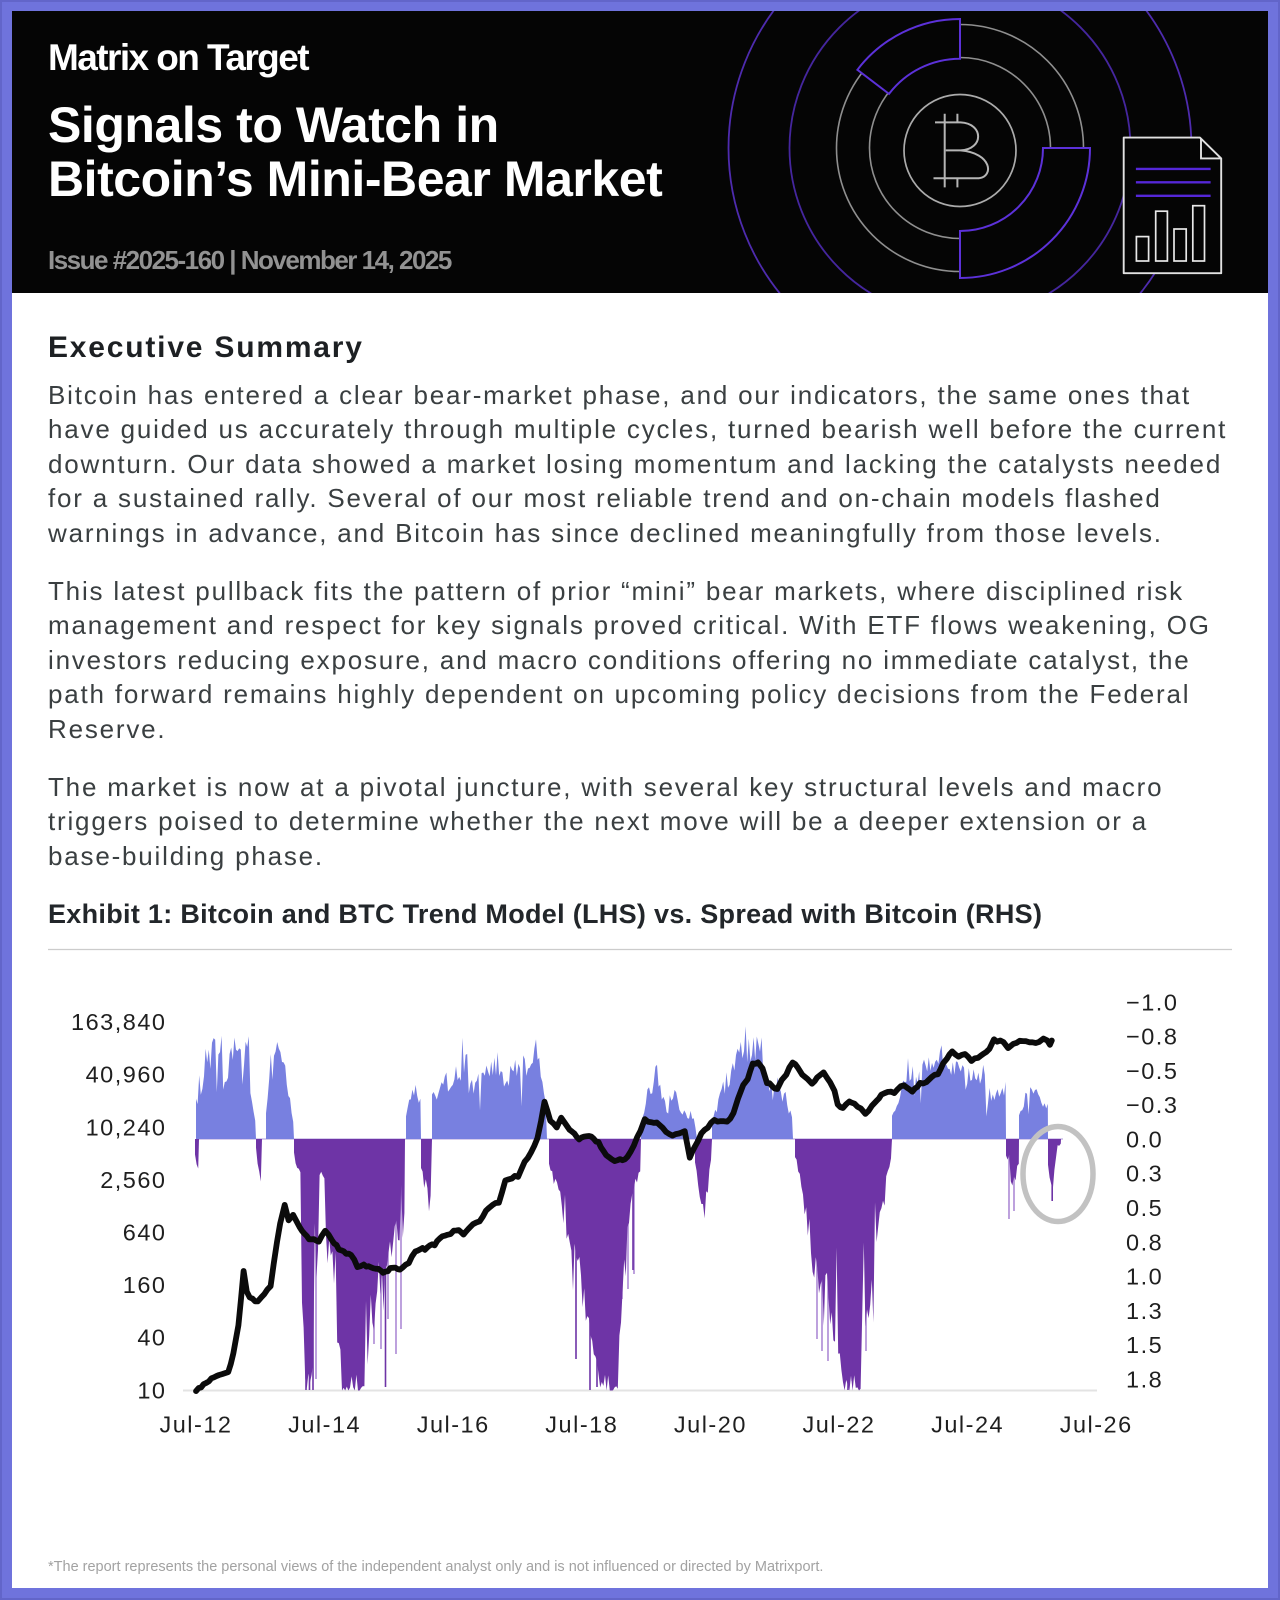 This screenshot has height=1600, width=1280. Describe the element at coordinates (324, 1424) in the screenshot. I see `svg-text: Jul-14` at that location.